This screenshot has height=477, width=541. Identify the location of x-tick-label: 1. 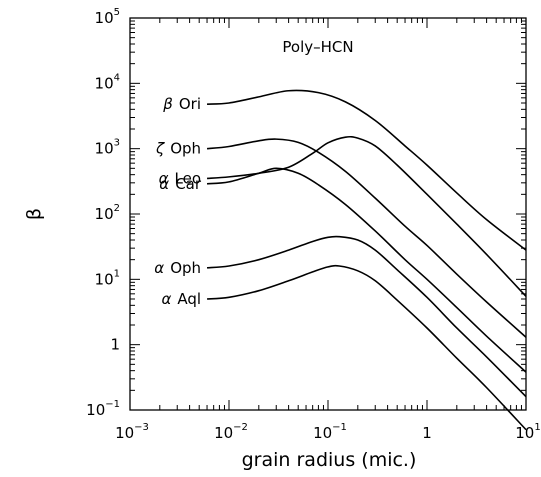
(427, 433).